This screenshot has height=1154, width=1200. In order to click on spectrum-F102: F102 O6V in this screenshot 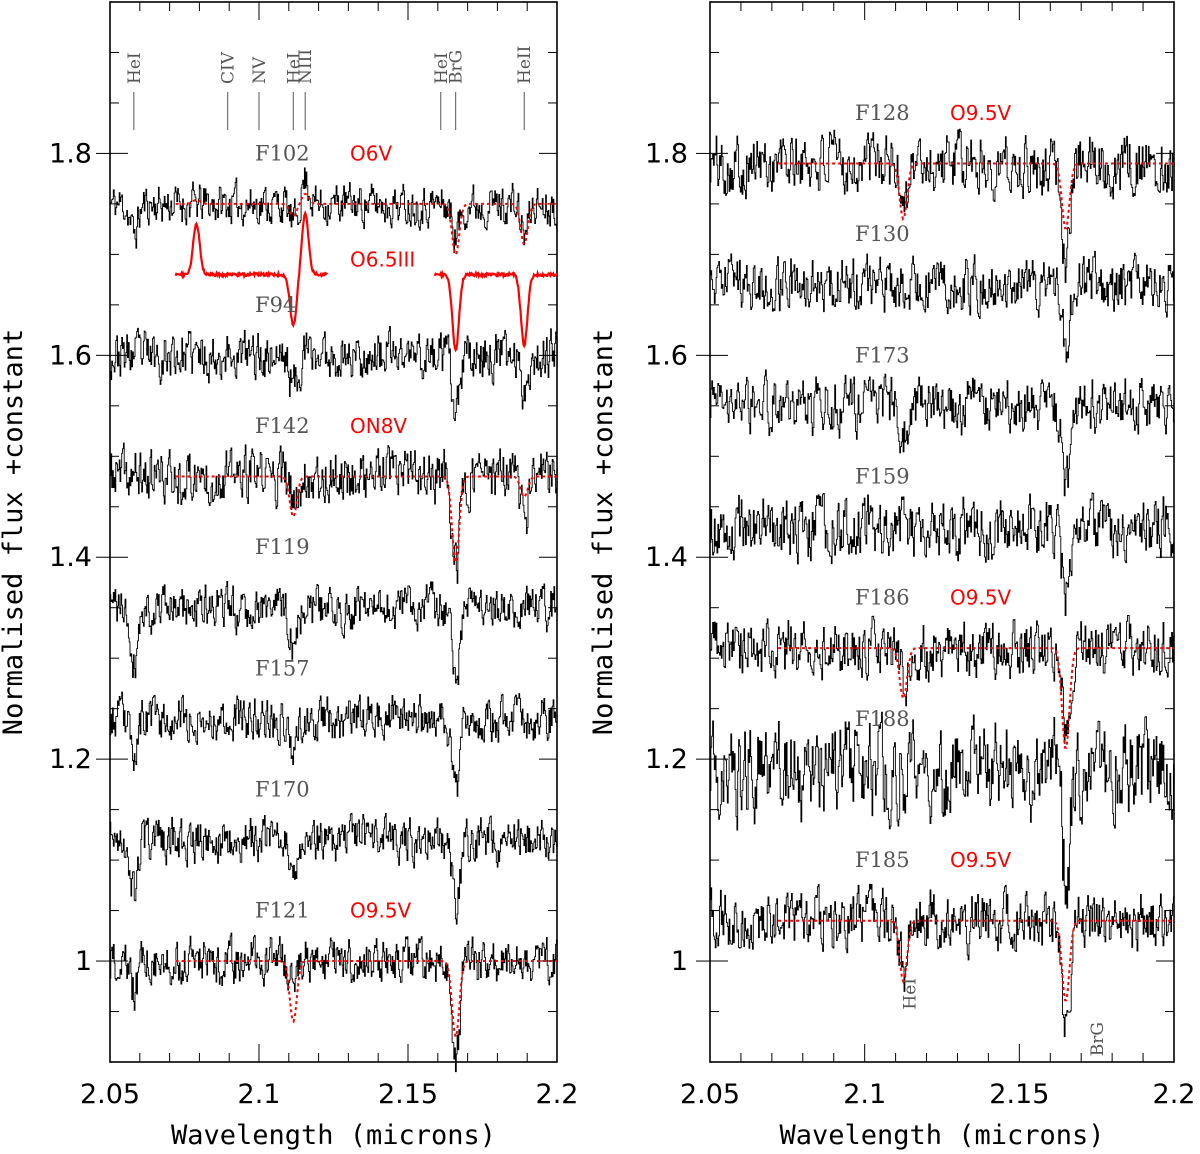, I will do `click(334, 199)`.